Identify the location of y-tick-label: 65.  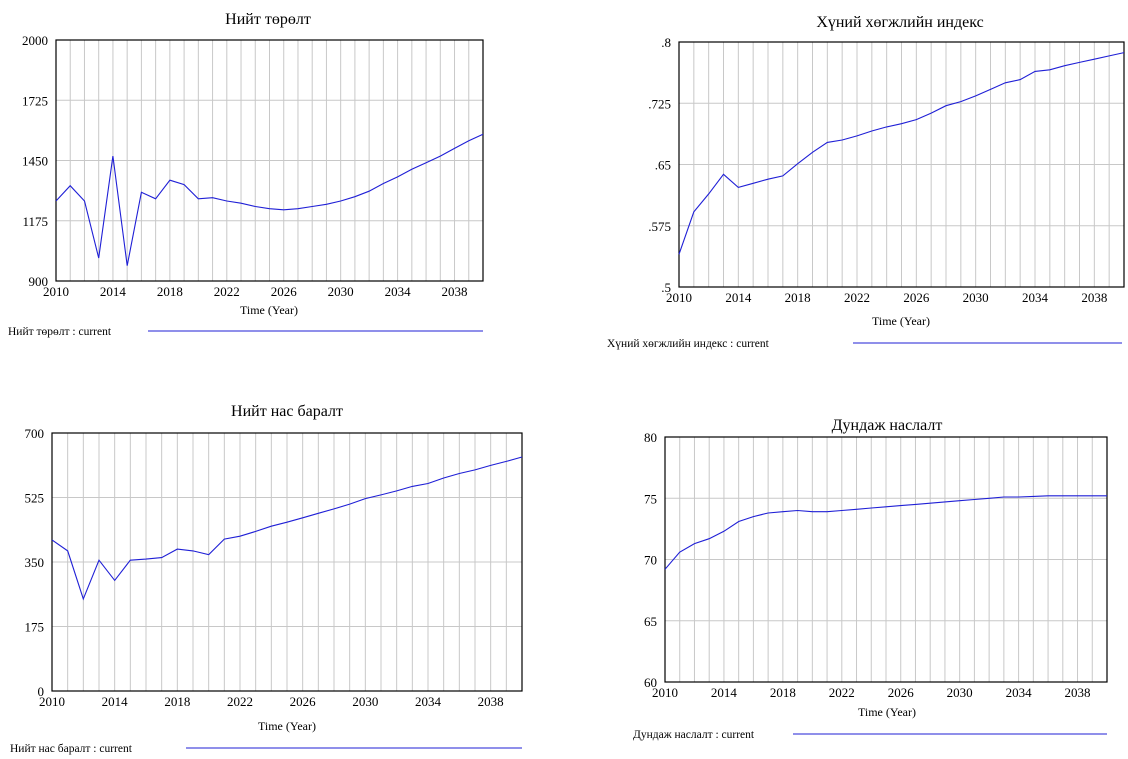
(650, 621).